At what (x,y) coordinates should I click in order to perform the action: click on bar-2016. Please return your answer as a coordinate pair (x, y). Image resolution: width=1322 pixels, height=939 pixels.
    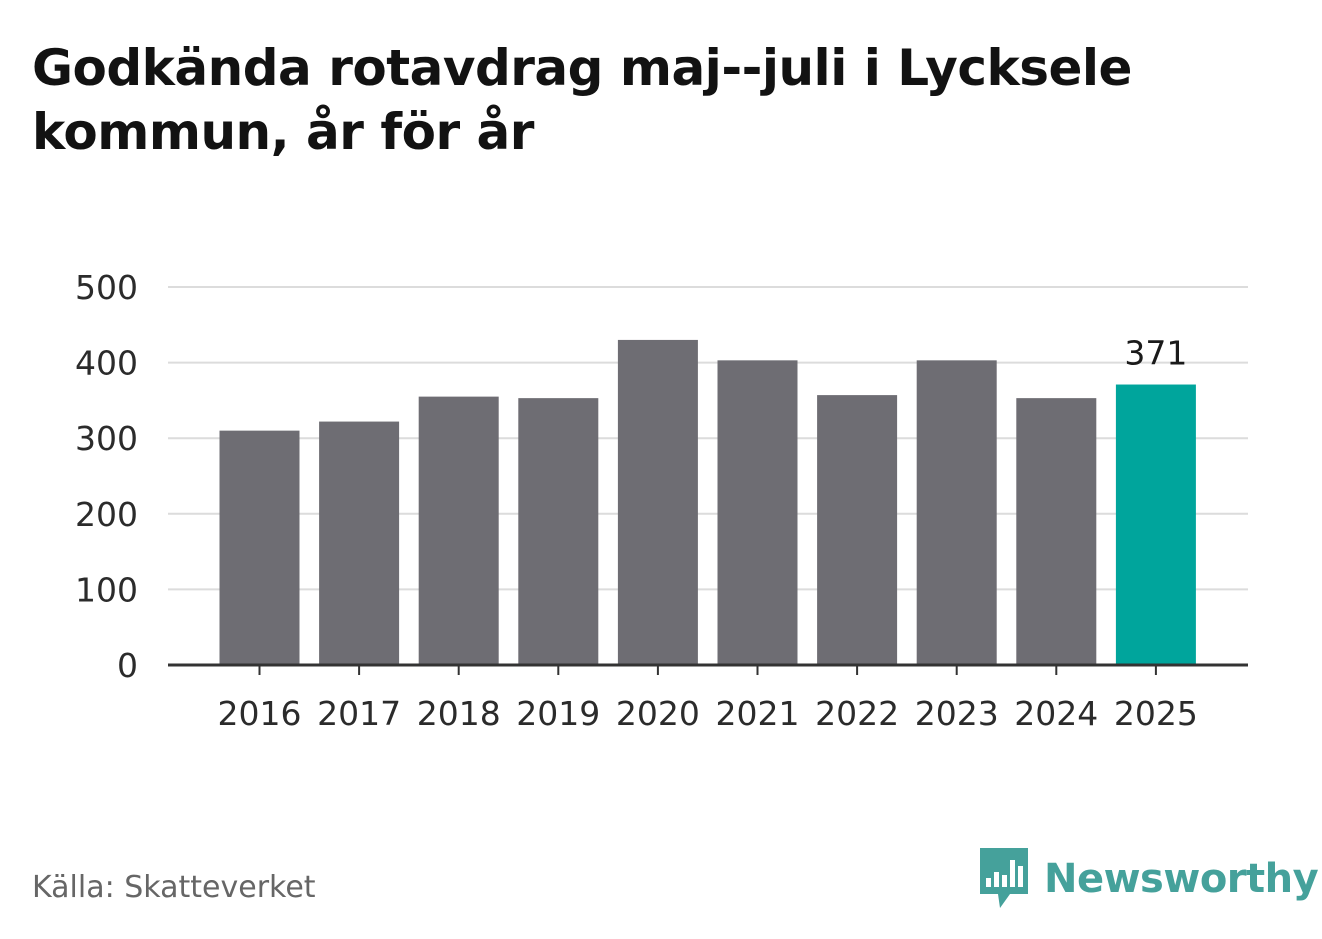
    Looking at the image, I should click on (259, 547).